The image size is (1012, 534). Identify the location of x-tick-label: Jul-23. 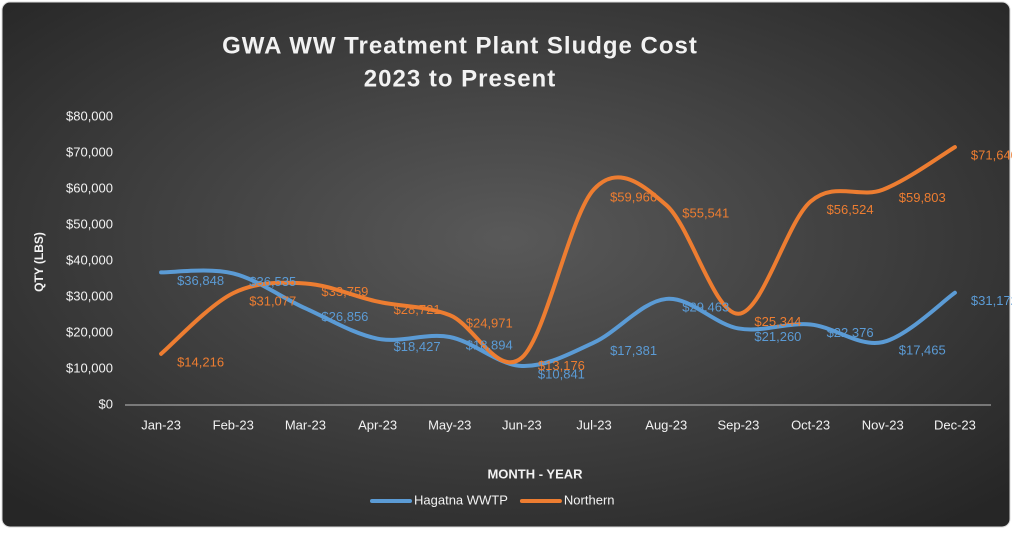
(593, 424).